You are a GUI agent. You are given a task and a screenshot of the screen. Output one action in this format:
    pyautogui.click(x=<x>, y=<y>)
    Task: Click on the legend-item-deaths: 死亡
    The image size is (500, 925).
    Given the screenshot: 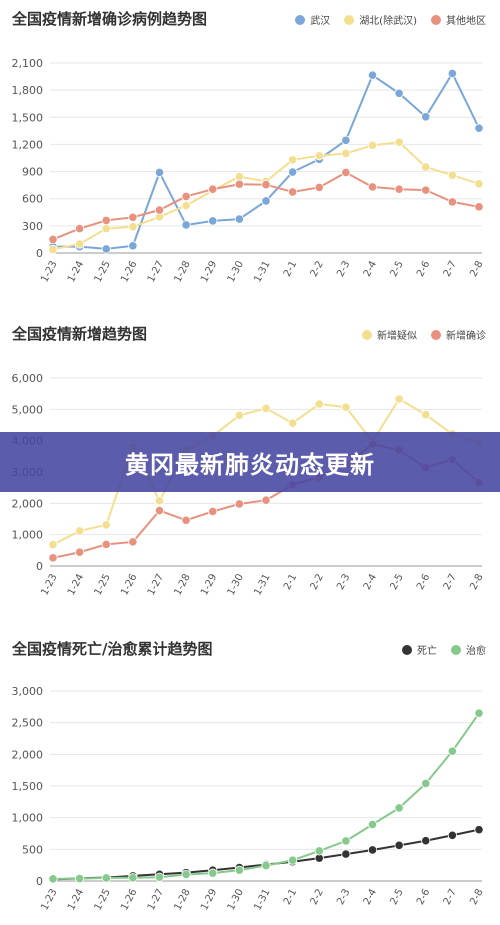 What is the action you would take?
    pyautogui.click(x=419, y=649)
    